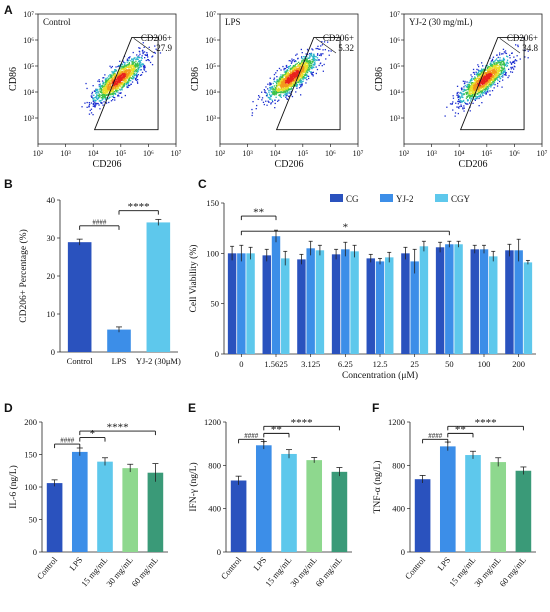 This screenshot has height=612, width=550. Describe the element at coordinates (35, 552) in the screenshot. I see `y-tick-label: 0` at that location.